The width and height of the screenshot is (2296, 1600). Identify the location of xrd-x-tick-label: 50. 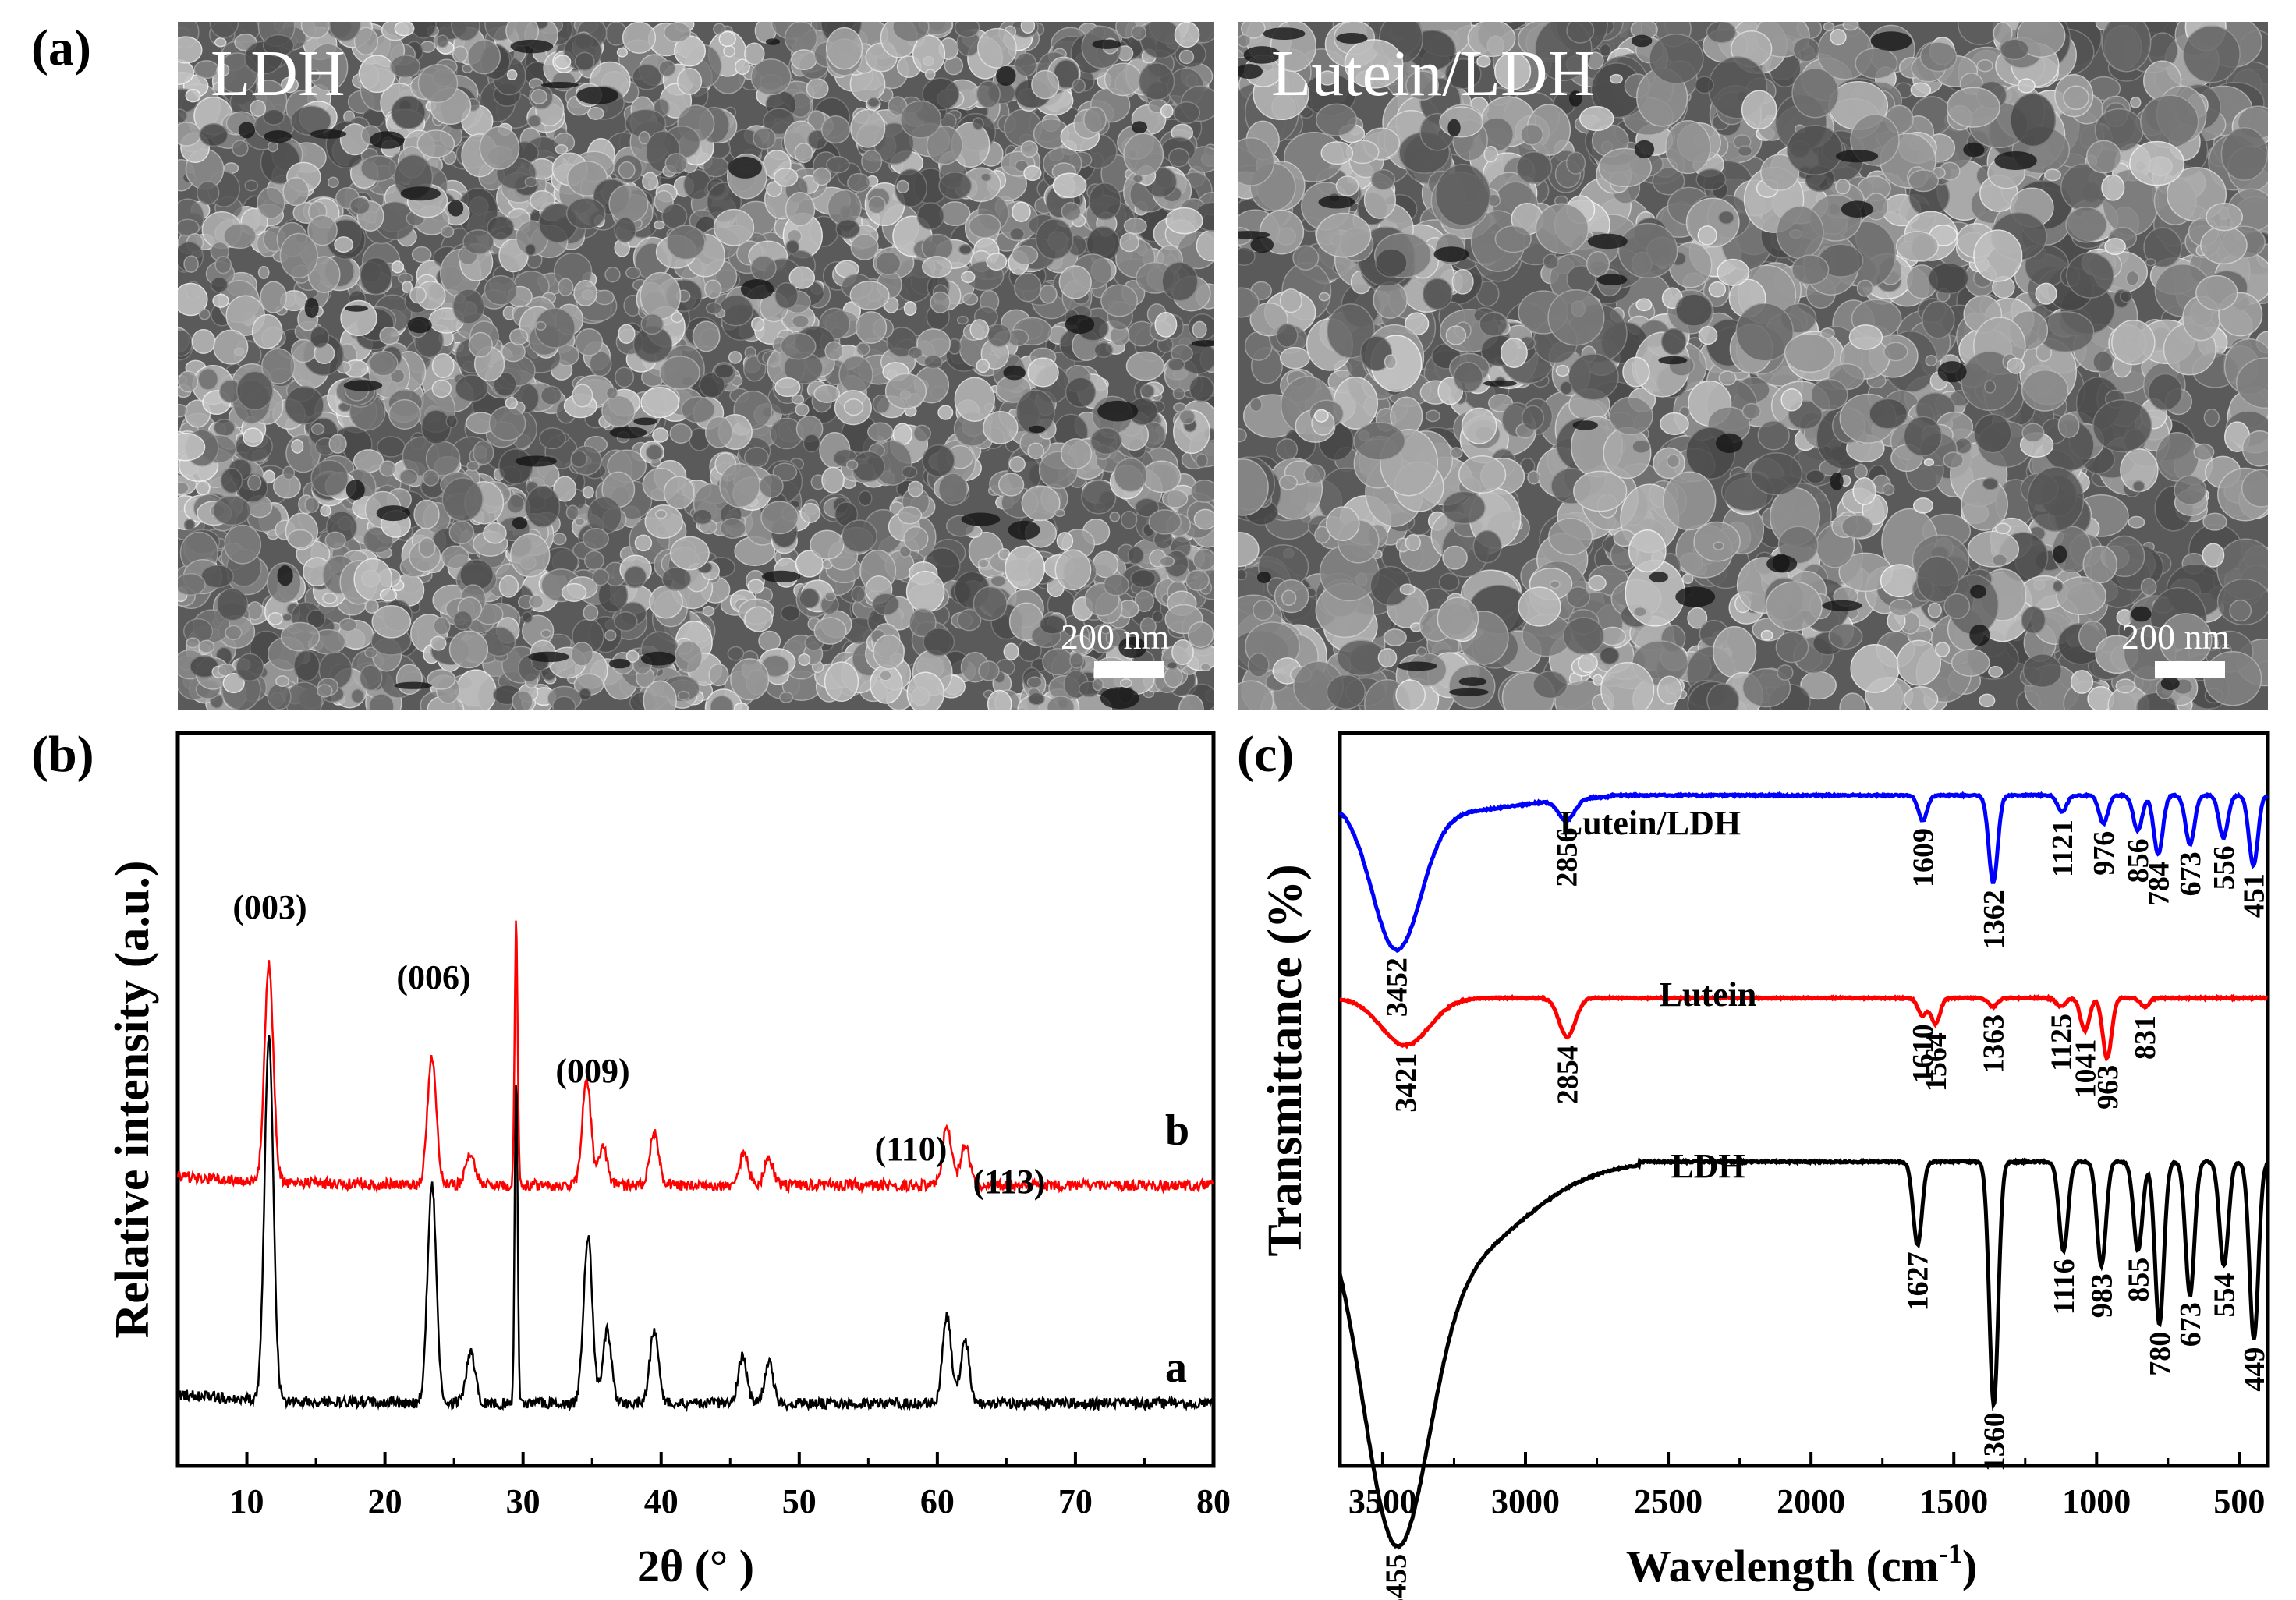
(799, 1501).